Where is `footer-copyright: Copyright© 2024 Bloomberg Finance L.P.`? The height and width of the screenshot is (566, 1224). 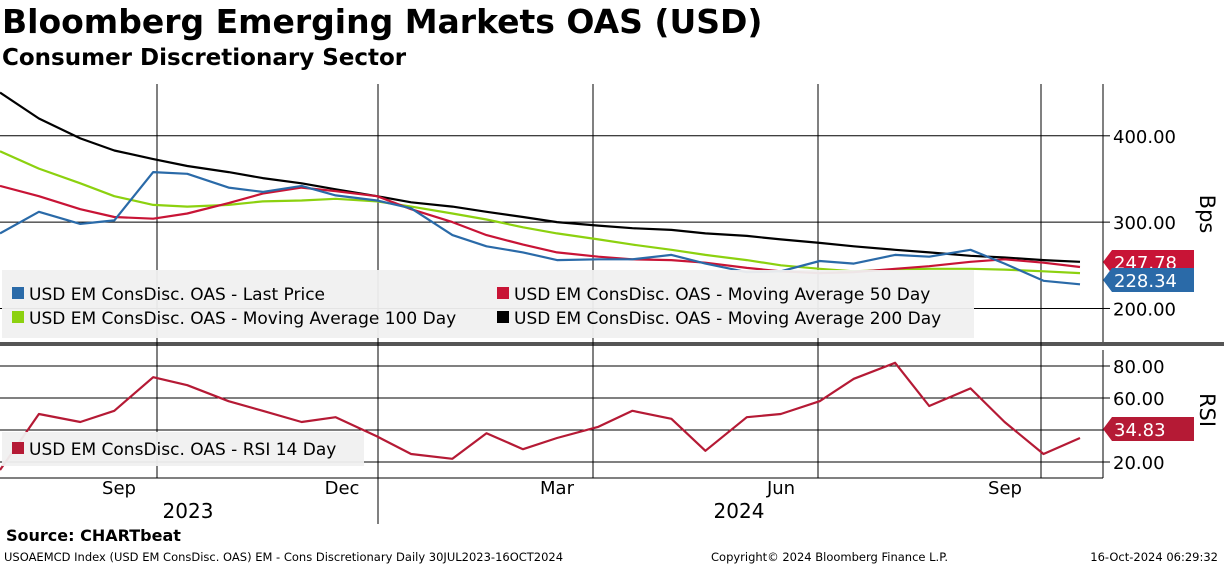 footer-copyright: Copyright© 2024 Bloomberg Finance L.P. is located at coordinates (829, 557).